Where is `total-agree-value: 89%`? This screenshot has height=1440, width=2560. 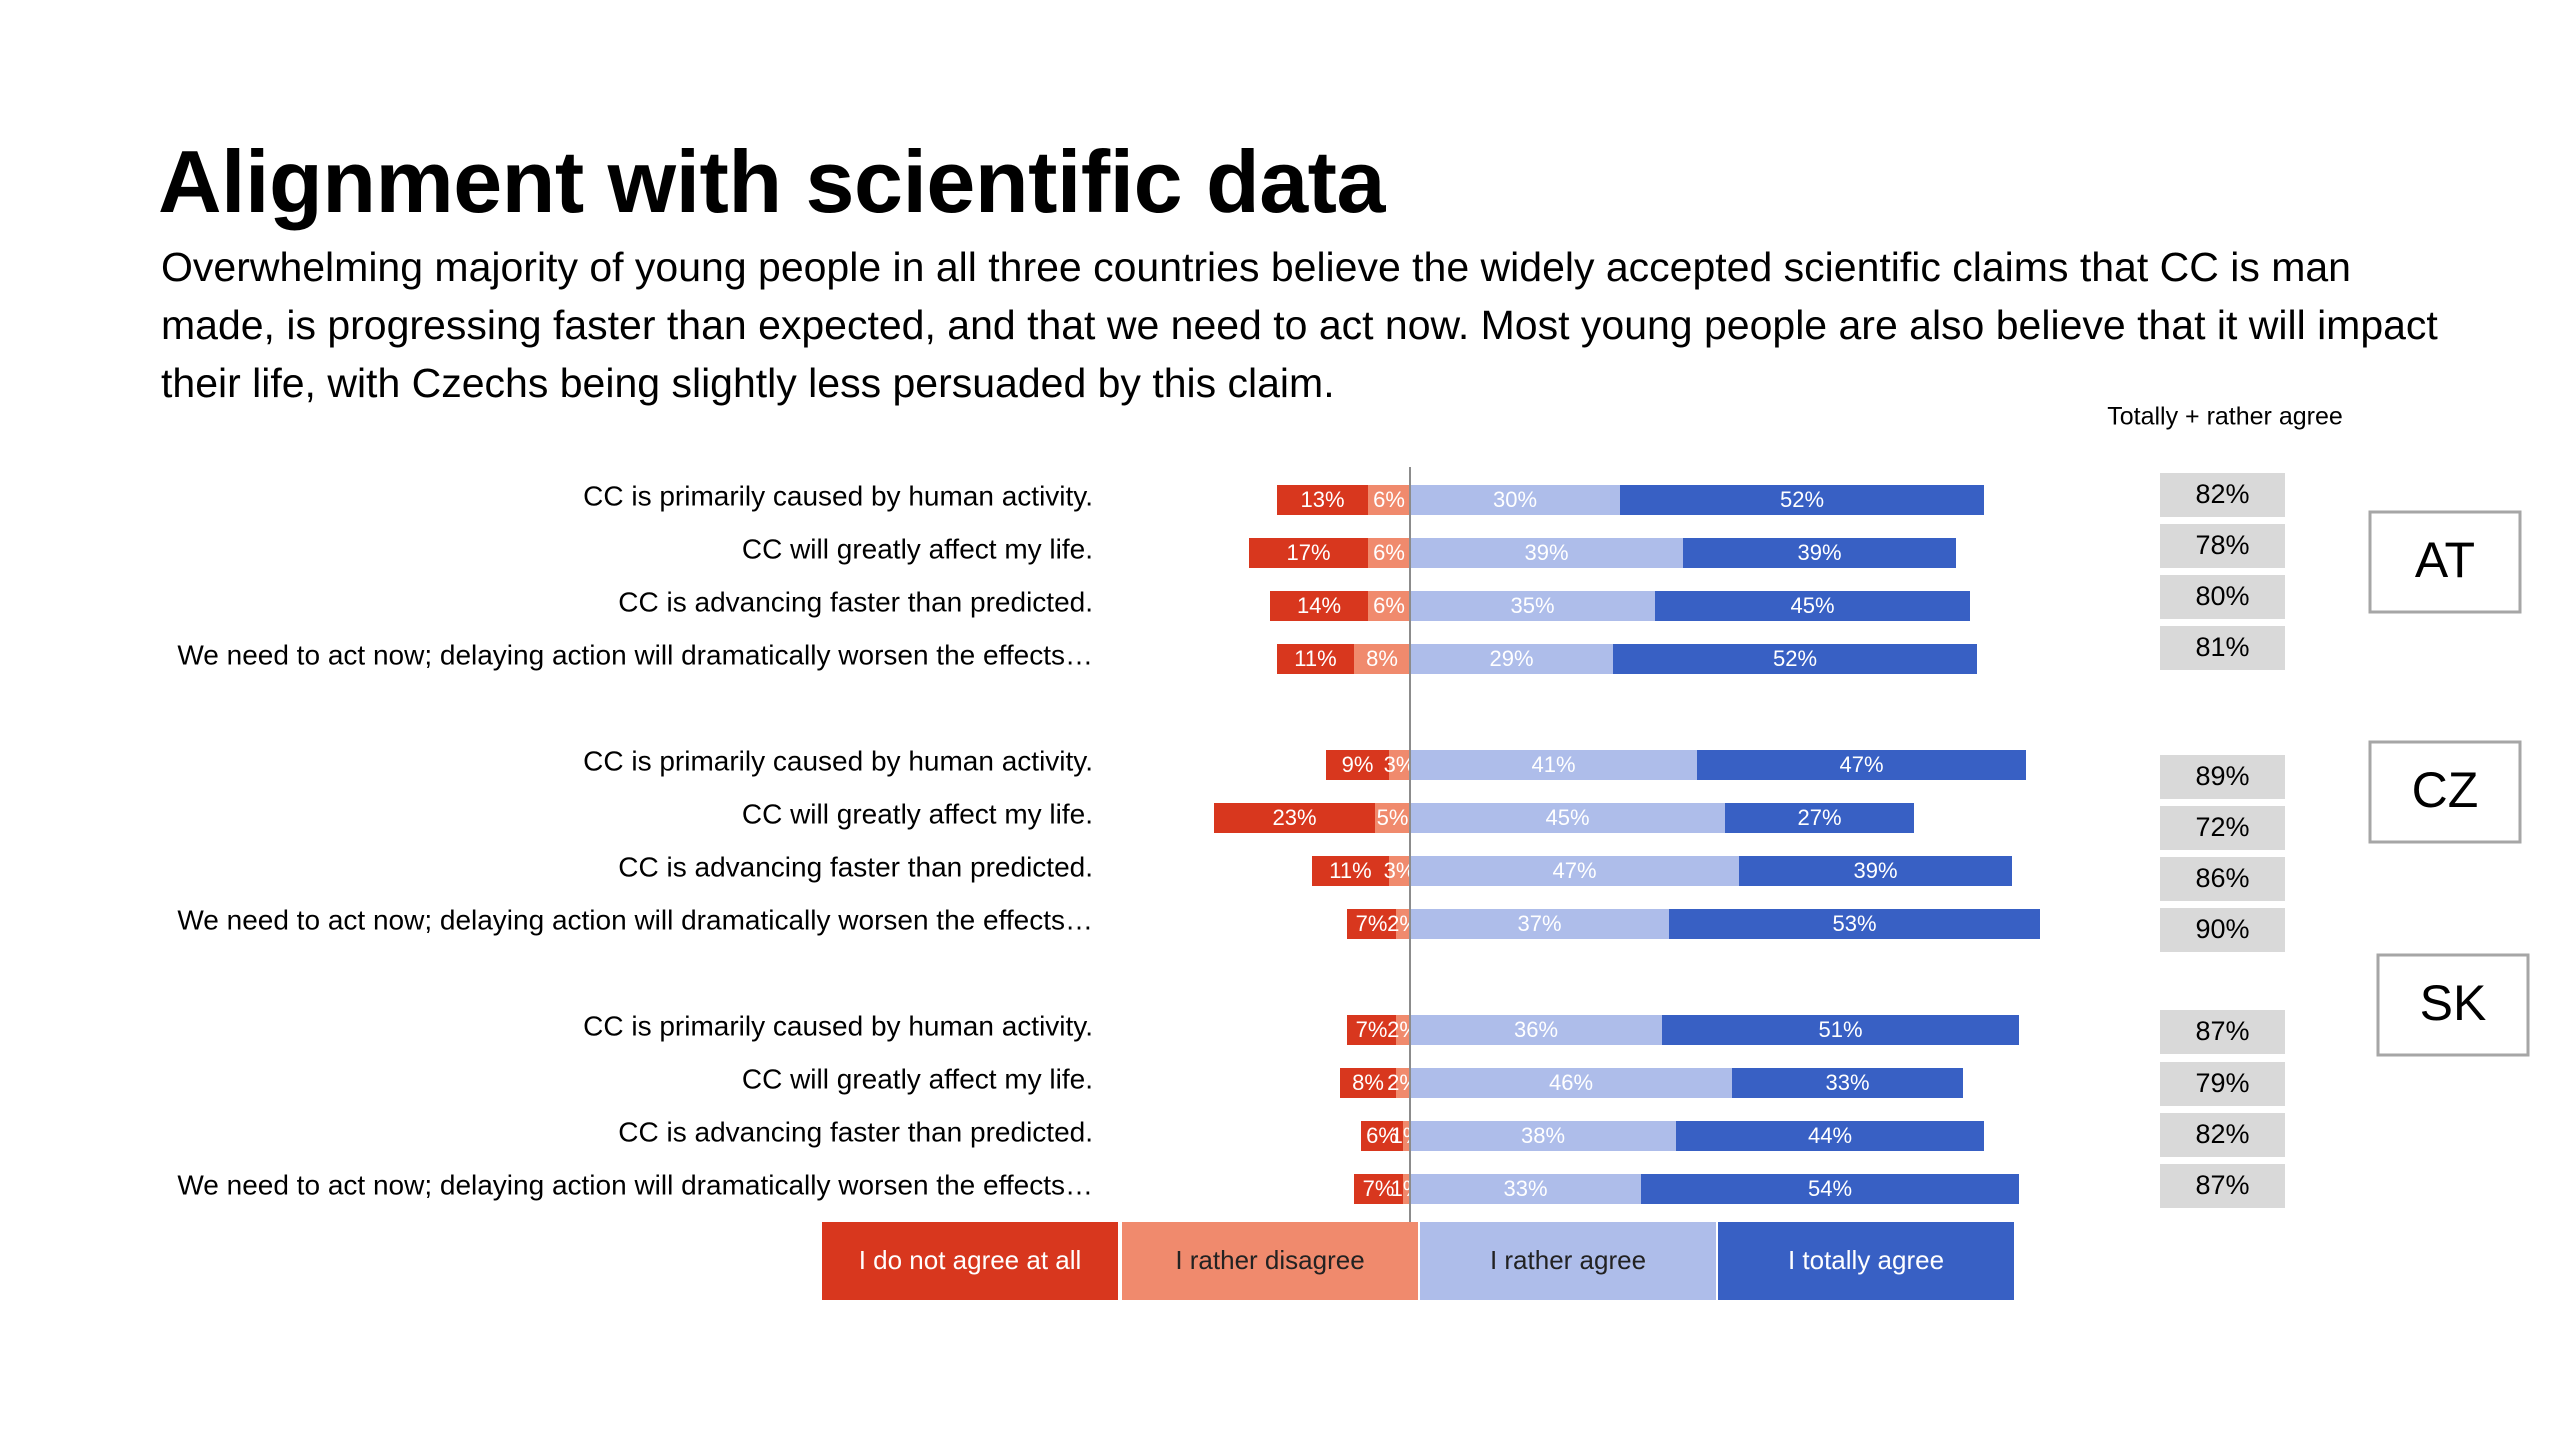 total-agree-value: 89% is located at coordinates (2222, 776).